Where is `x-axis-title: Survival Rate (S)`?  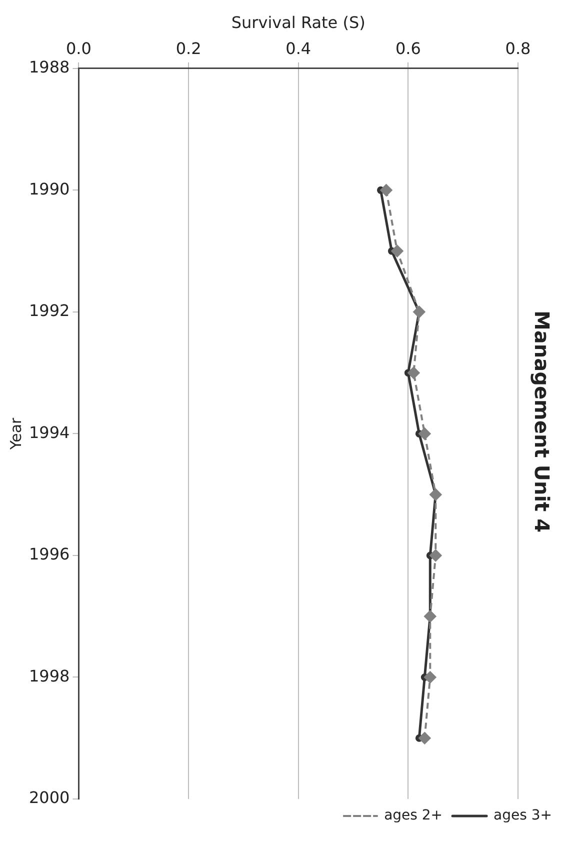
x-axis-title: Survival Rate (S) is located at coordinates (298, 22).